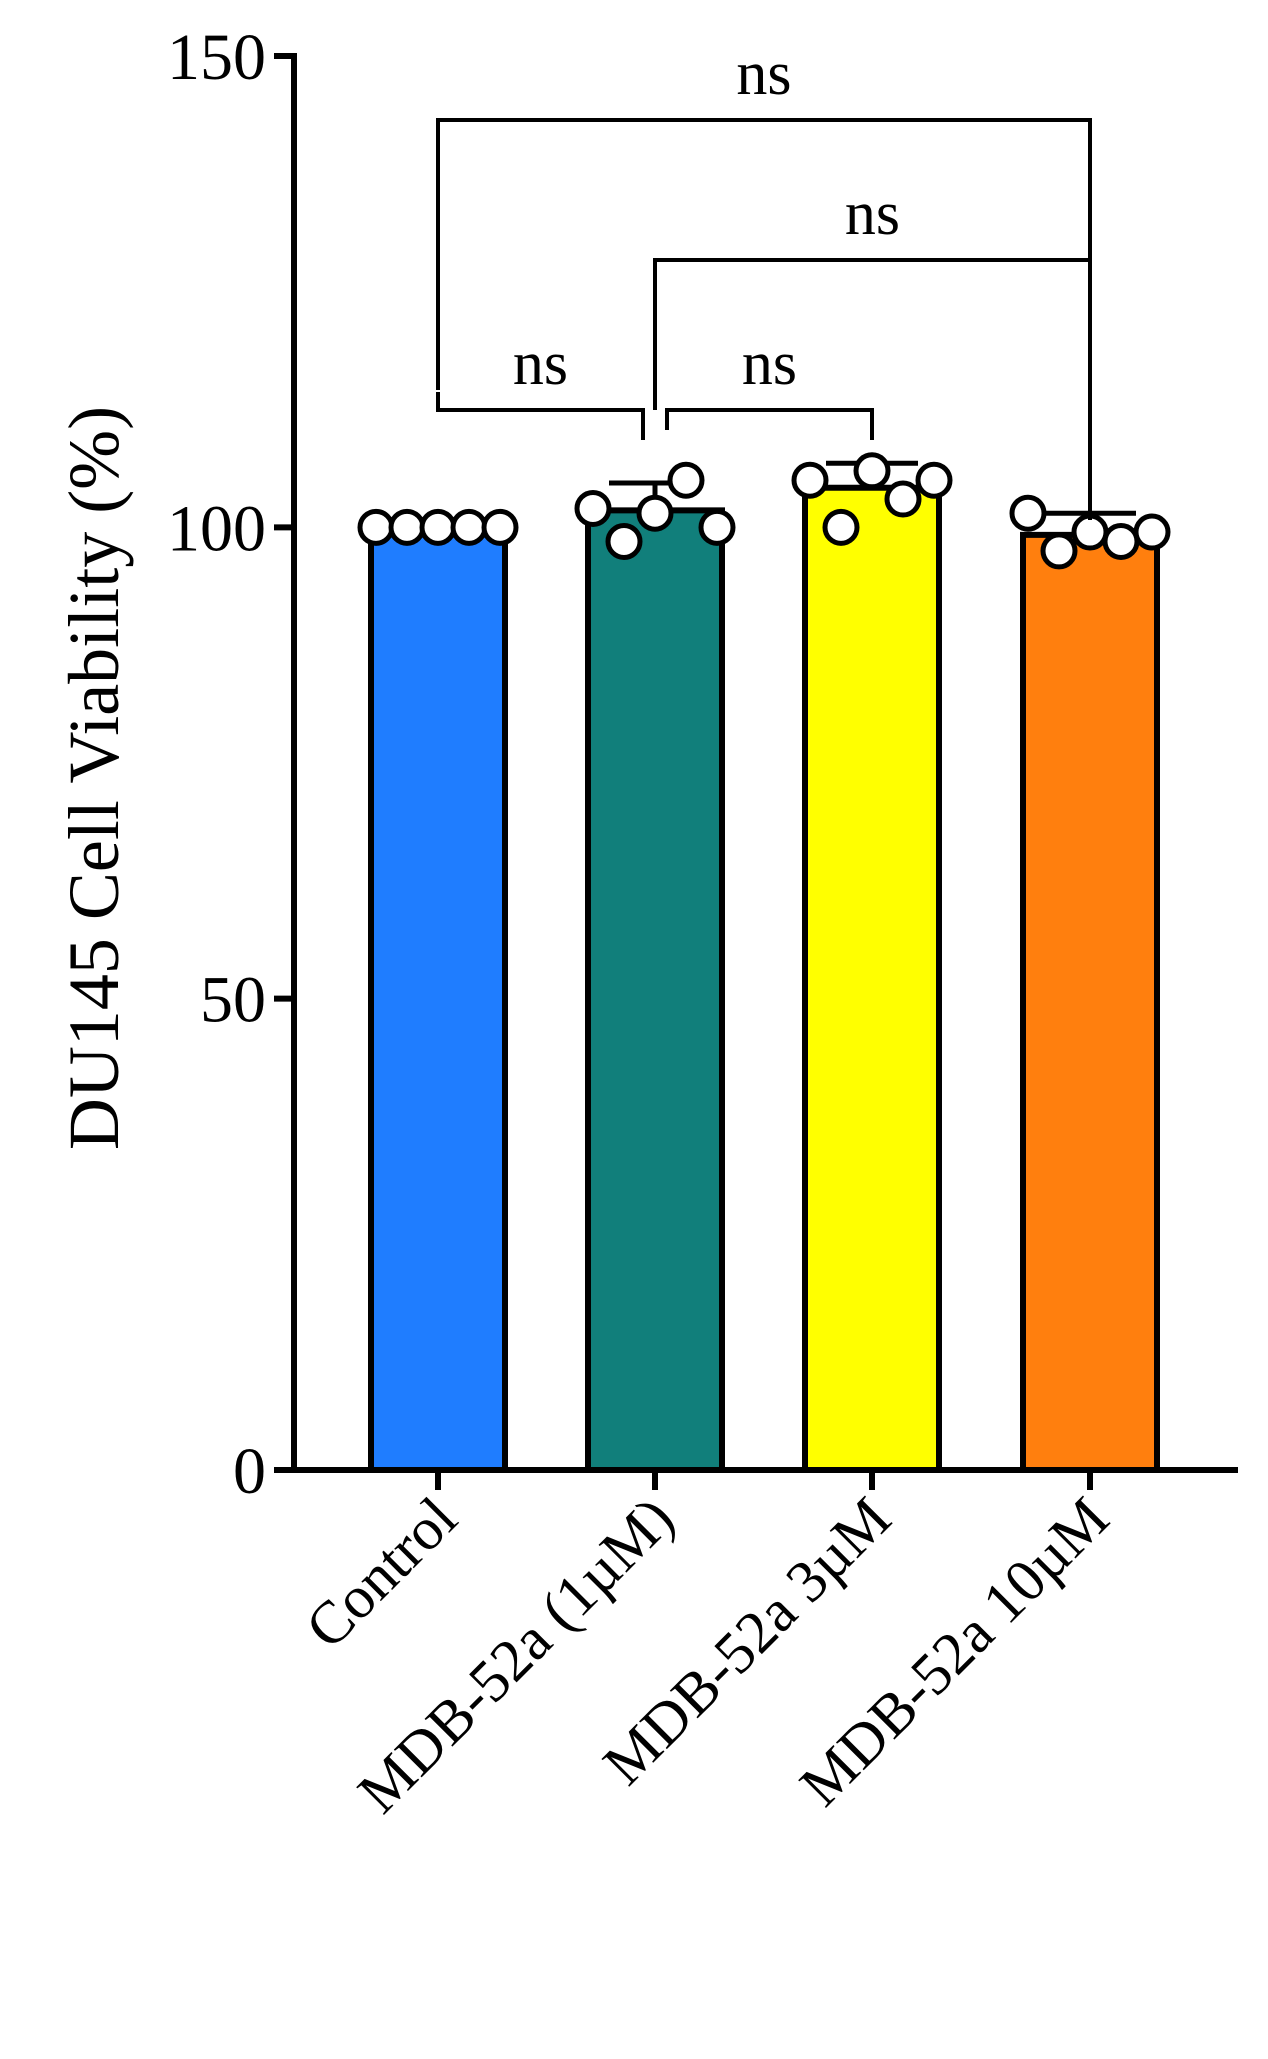  I want to click on significance-label-0: ns, so click(540, 364).